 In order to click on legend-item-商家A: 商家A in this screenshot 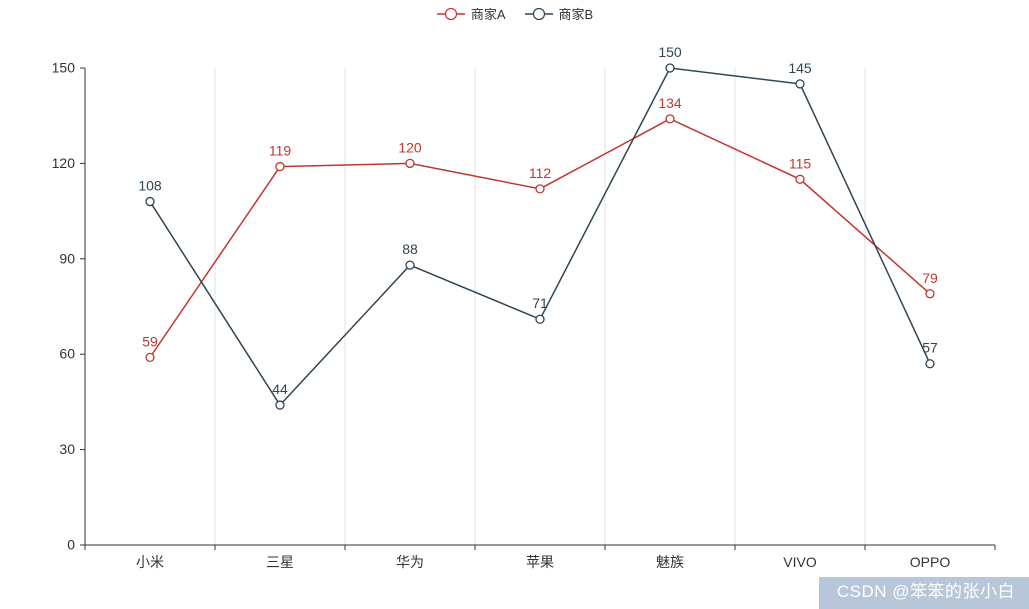, I will do `click(471, 13)`.